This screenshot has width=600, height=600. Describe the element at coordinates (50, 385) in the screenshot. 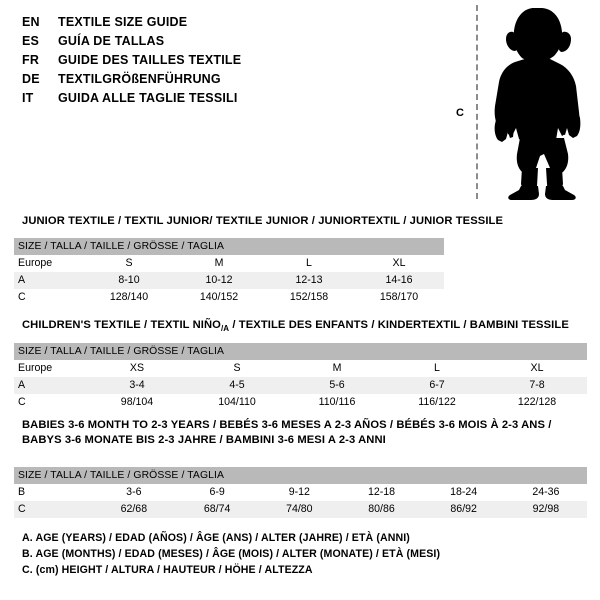

I see `children-row-a-label: A` at that location.